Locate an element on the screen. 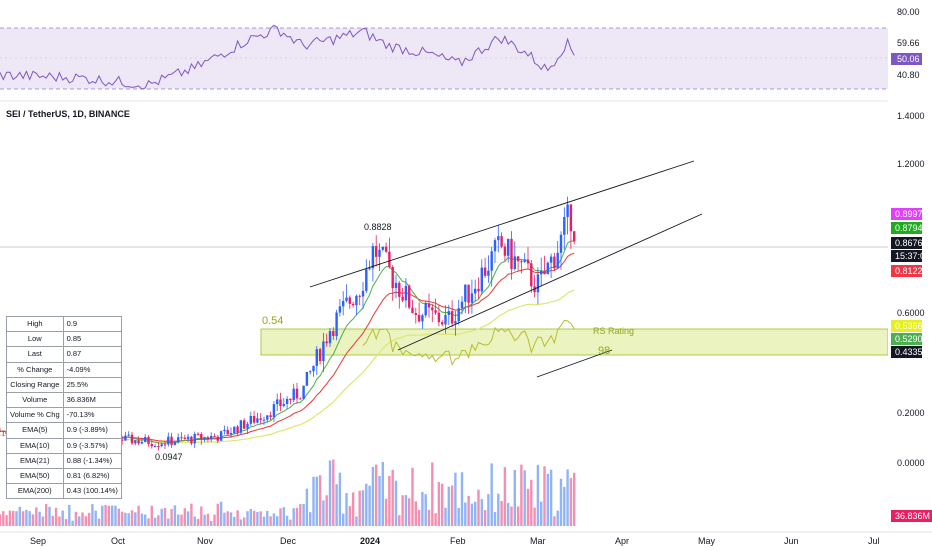 The width and height of the screenshot is (932, 550). price-tag-text: 36.836M is located at coordinates (912, 516).